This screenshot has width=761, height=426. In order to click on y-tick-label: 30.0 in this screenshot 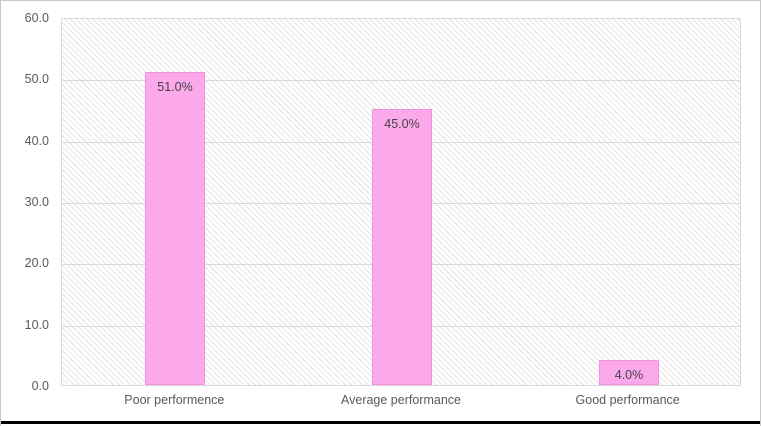, I will do `click(36, 202)`.